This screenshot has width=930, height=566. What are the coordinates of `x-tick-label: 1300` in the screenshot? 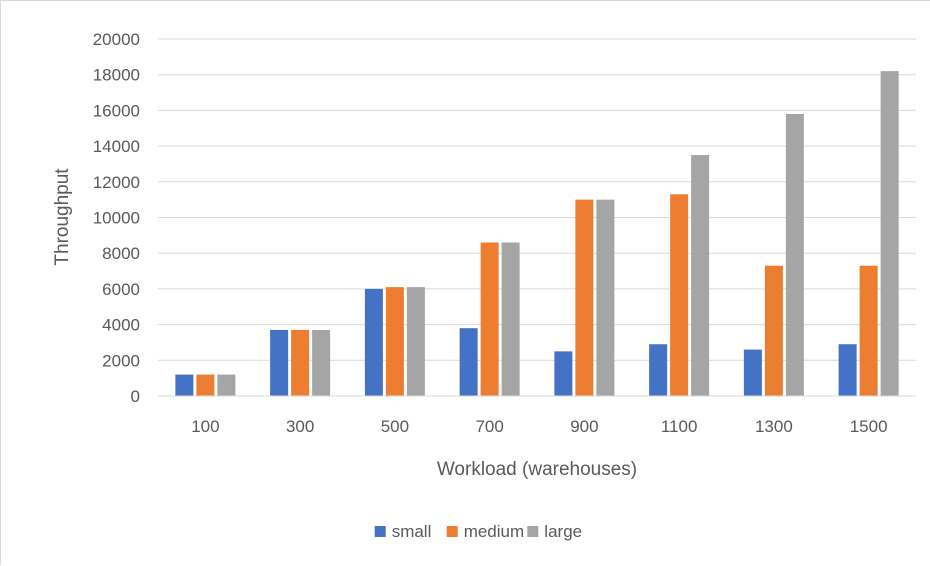 It's located at (774, 426).